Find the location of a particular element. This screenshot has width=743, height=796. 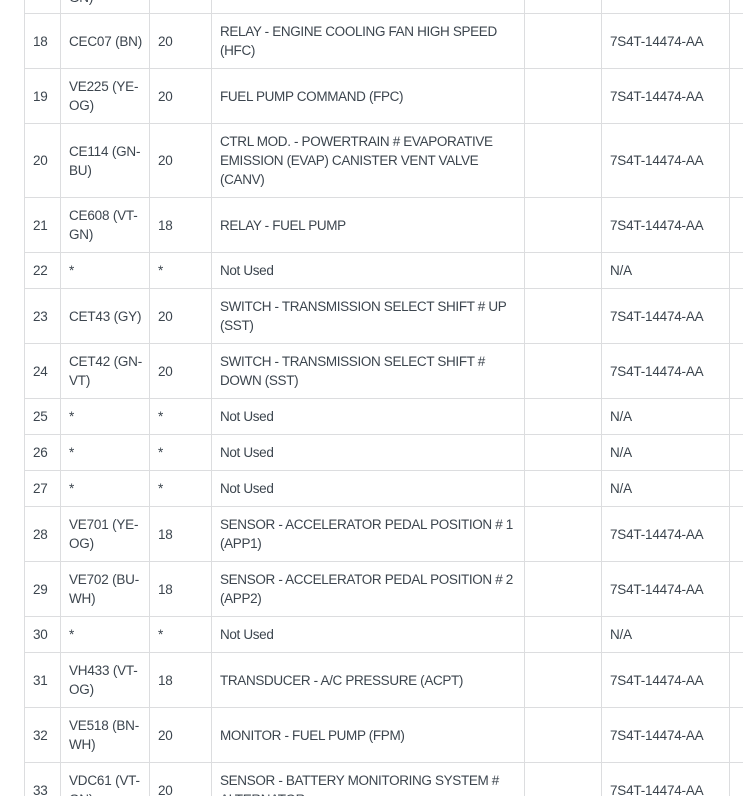

table-row: 22 * * Not Used N/A is located at coordinates (383, 270).